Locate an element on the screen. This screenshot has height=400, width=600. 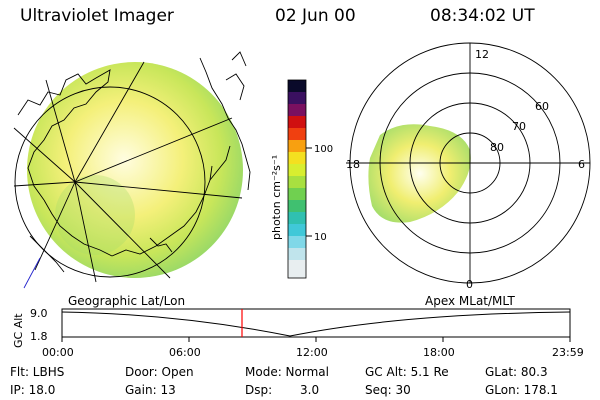
mlt-label-12: 12 is located at coordinates (482, 54).